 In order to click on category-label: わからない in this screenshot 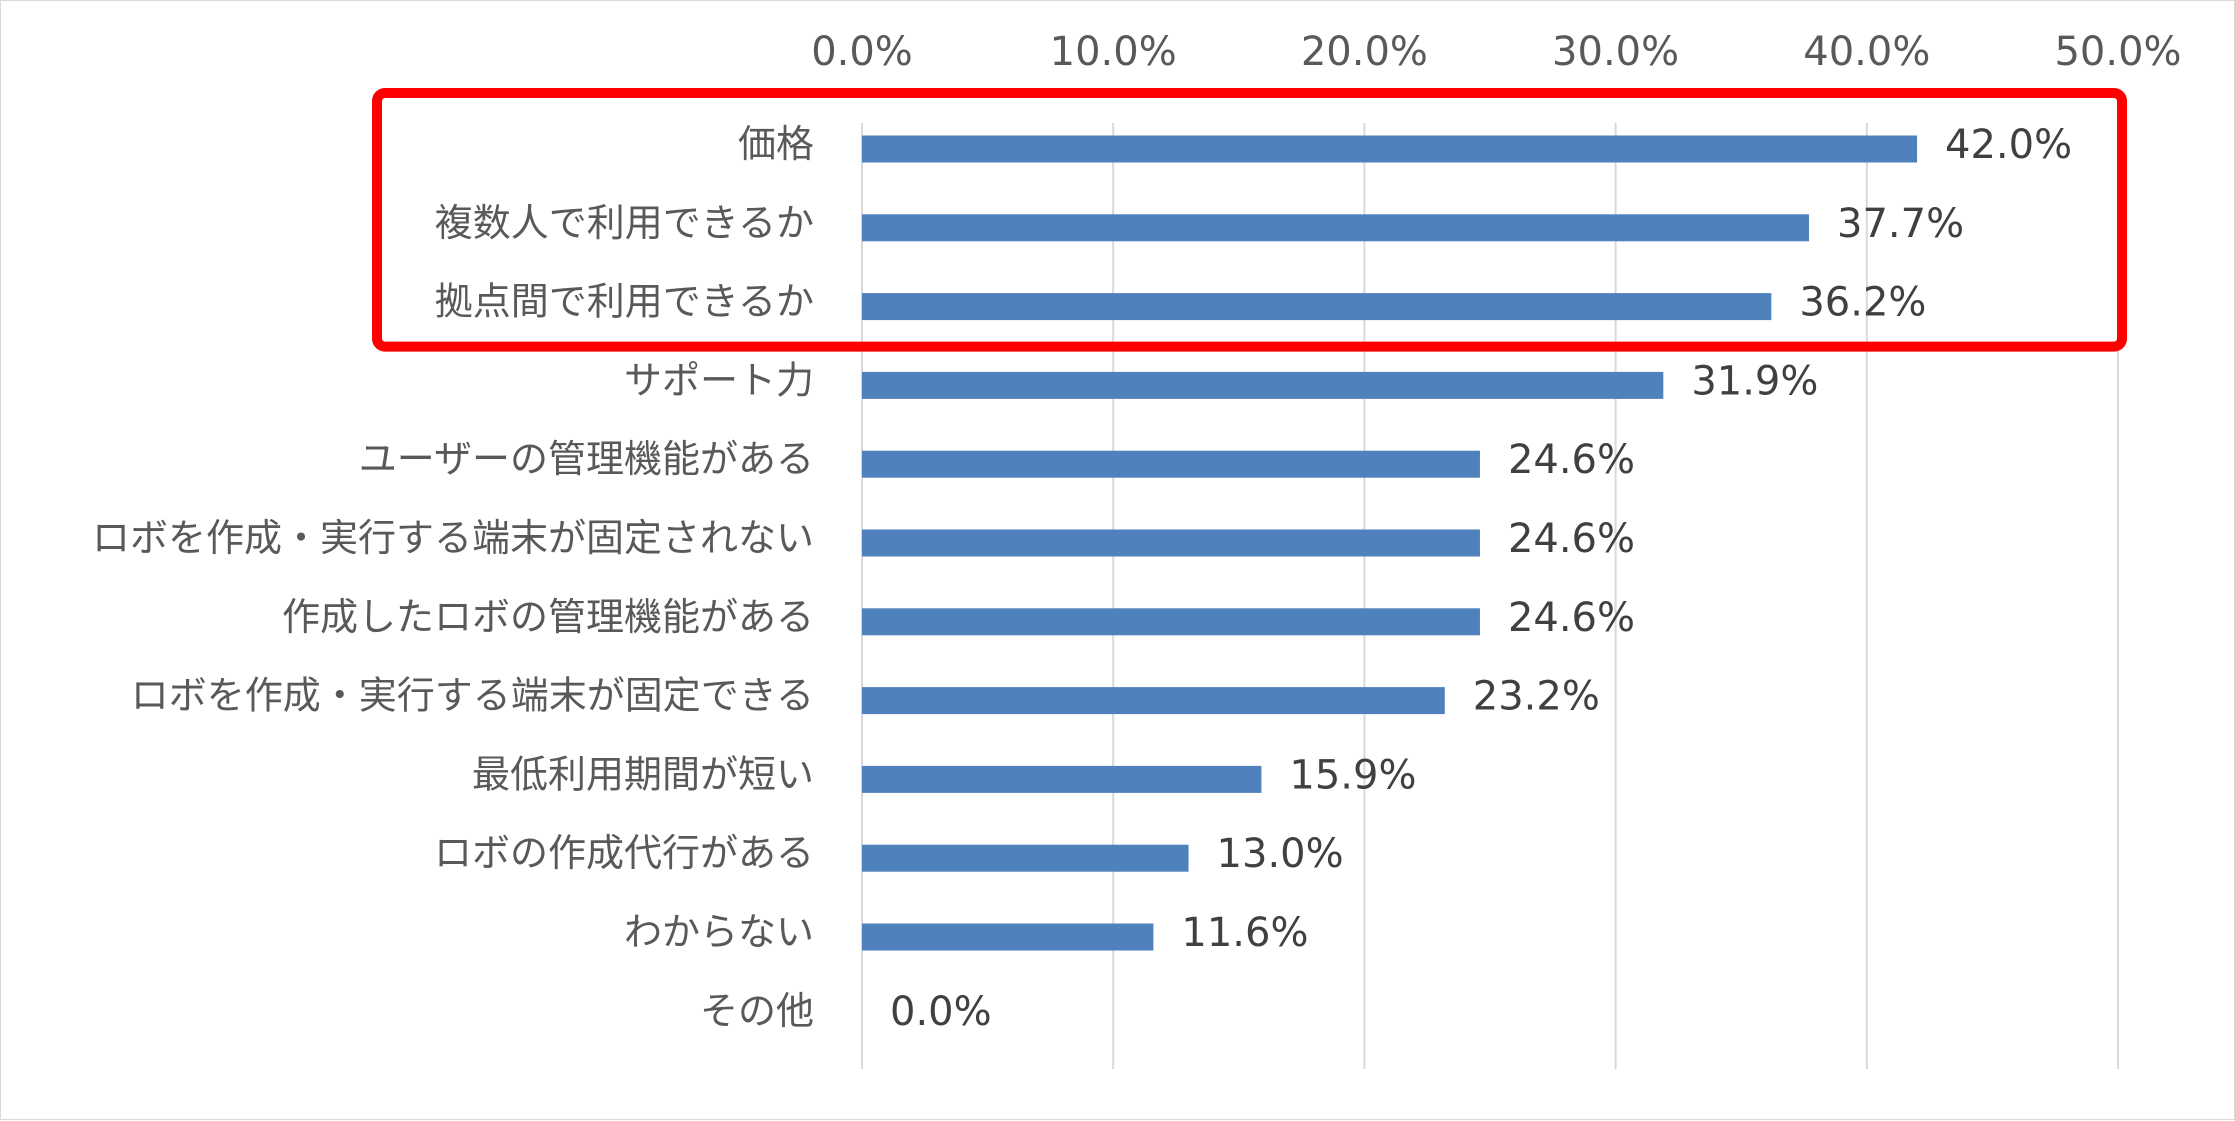, I will do `click(719, 932)`.